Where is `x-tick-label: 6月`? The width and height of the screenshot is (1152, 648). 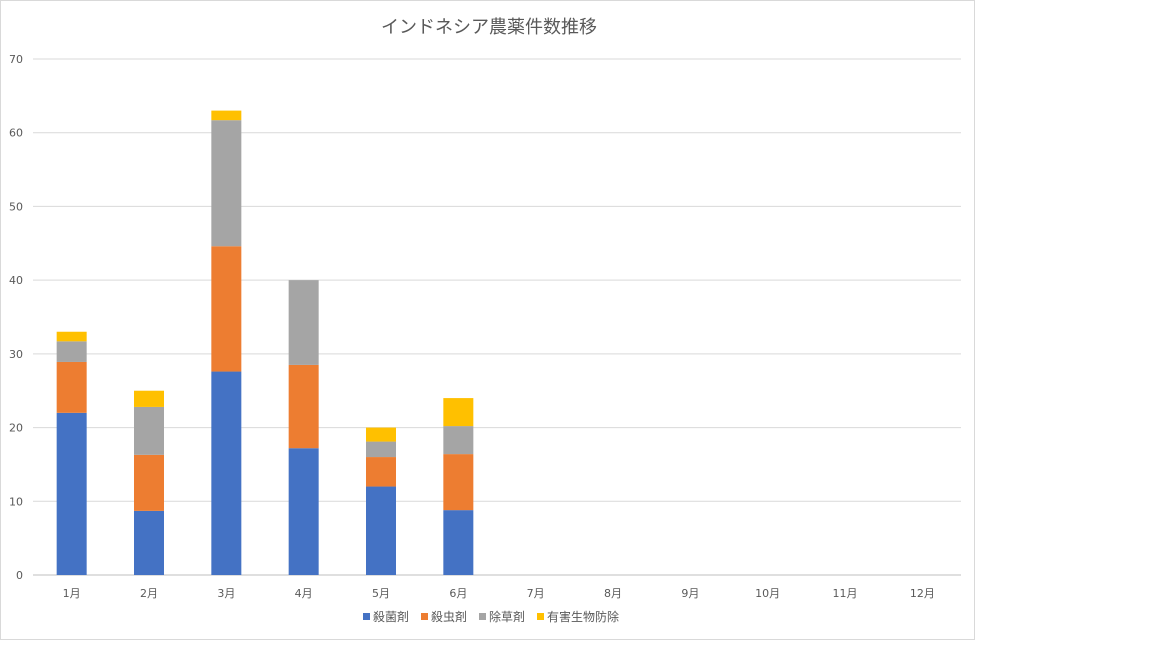
x-tick-label: 6月 is located at coordinates (458, 593).